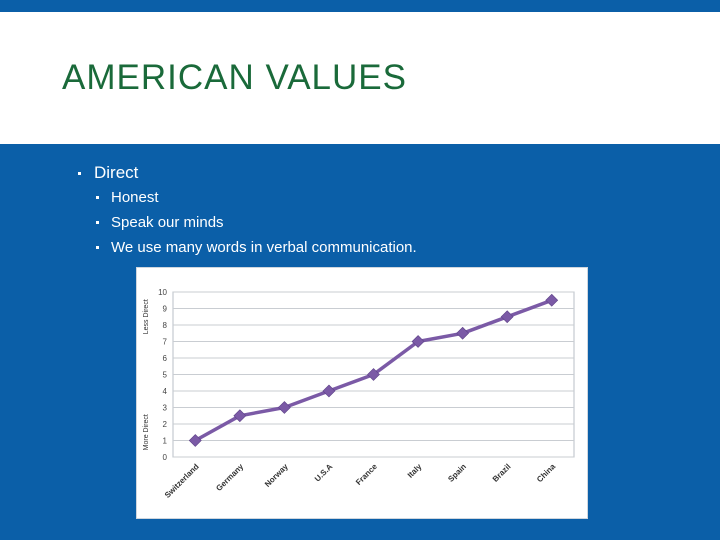 The height and width of the screenshot is (540, 720). What do you see at coordinates (146, 316) in the screenshot?
I see `y-axis-label-less-direct: Less Direct` at bounding box center [146, 316].